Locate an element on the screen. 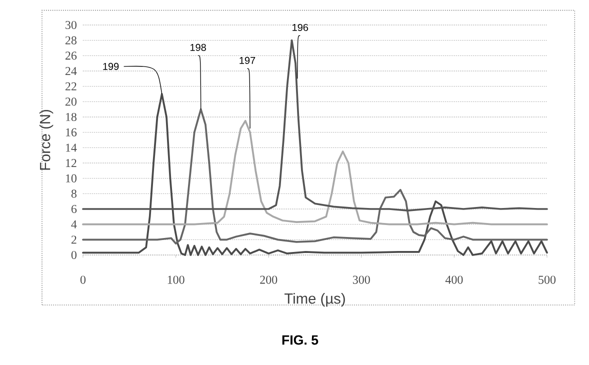 The image size is (589, 365). y-tick-label: 26 is located at coordinates (71, 56).